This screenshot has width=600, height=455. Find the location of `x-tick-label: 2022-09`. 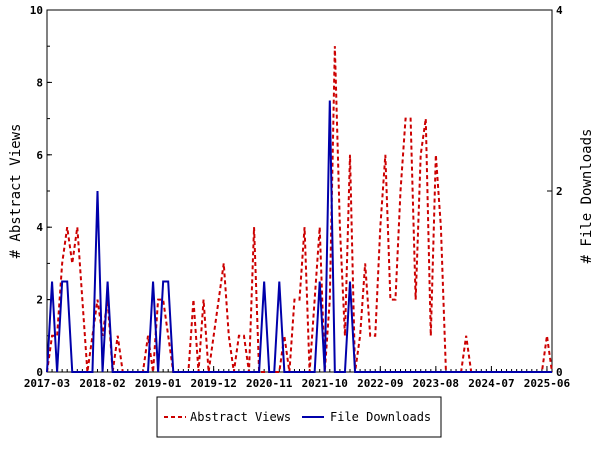

x-tick-label: 2022-09 is located at coordinates (380, 383).